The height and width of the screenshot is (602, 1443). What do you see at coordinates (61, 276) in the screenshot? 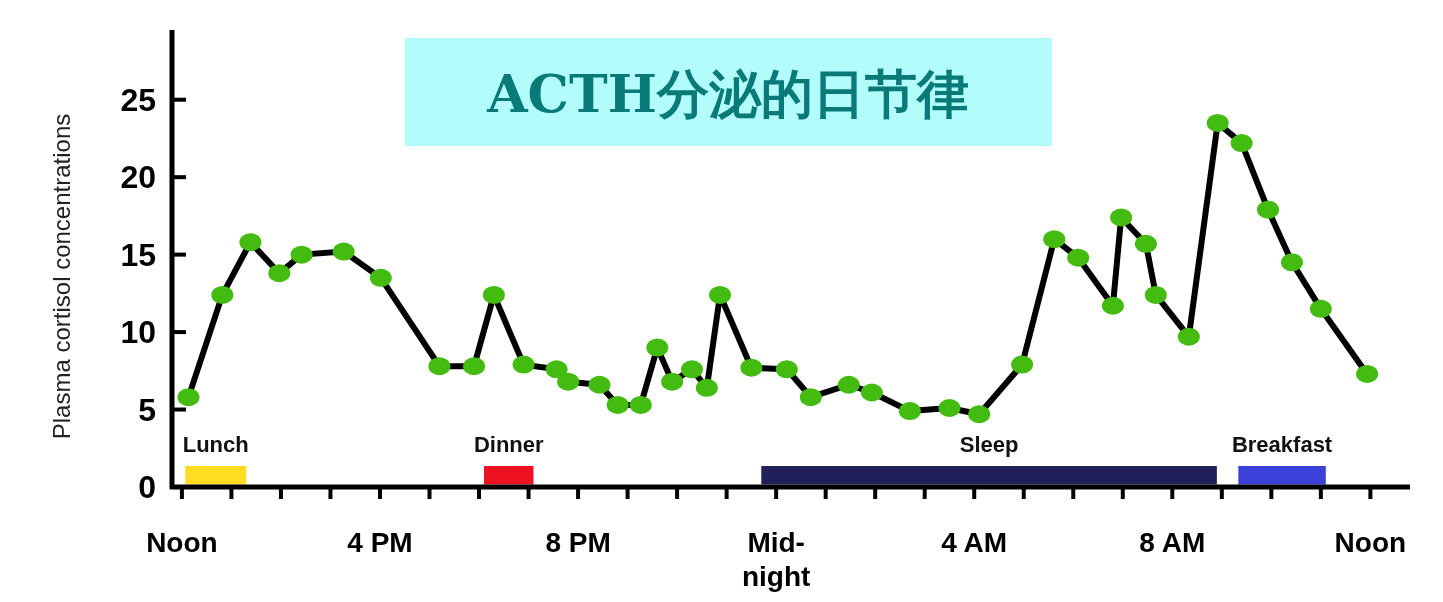
I see `y-axis-title: Plasma cortisol concentrations` at bounding box center [61, 276].